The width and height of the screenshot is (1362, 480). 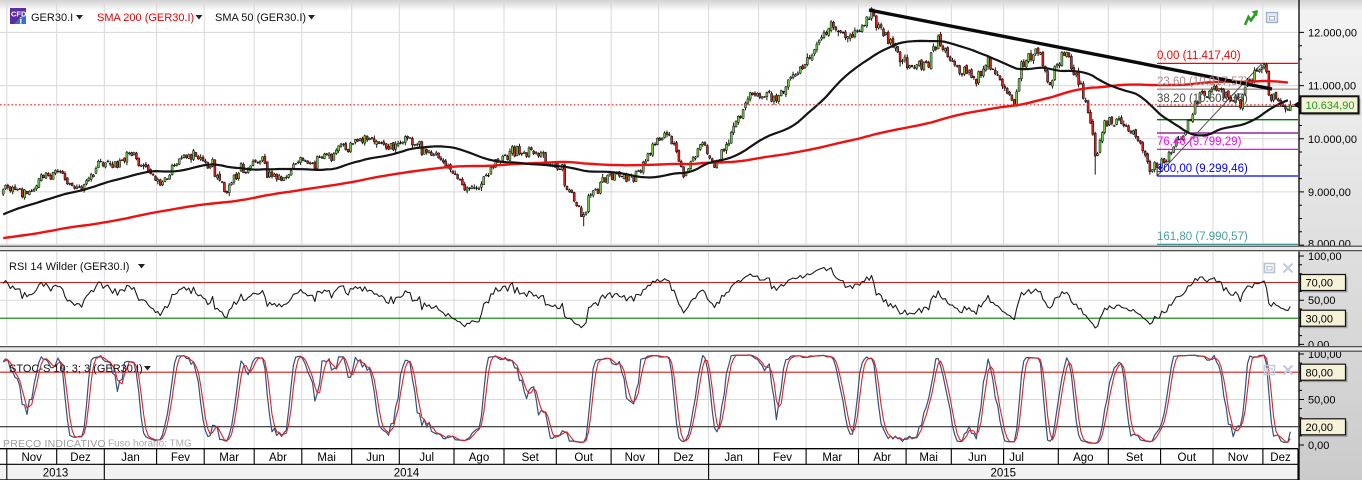 What do you see at coordinates (1320, 428) in the screenshot?
I see `svg-text: 20,00` at bounding box center [1320, 428].